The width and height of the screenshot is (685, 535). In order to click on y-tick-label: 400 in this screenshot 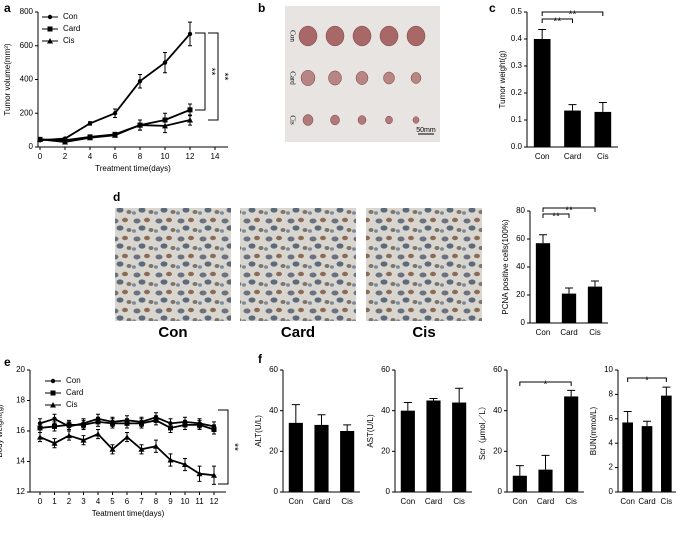, I will do `click(27, 79)`.